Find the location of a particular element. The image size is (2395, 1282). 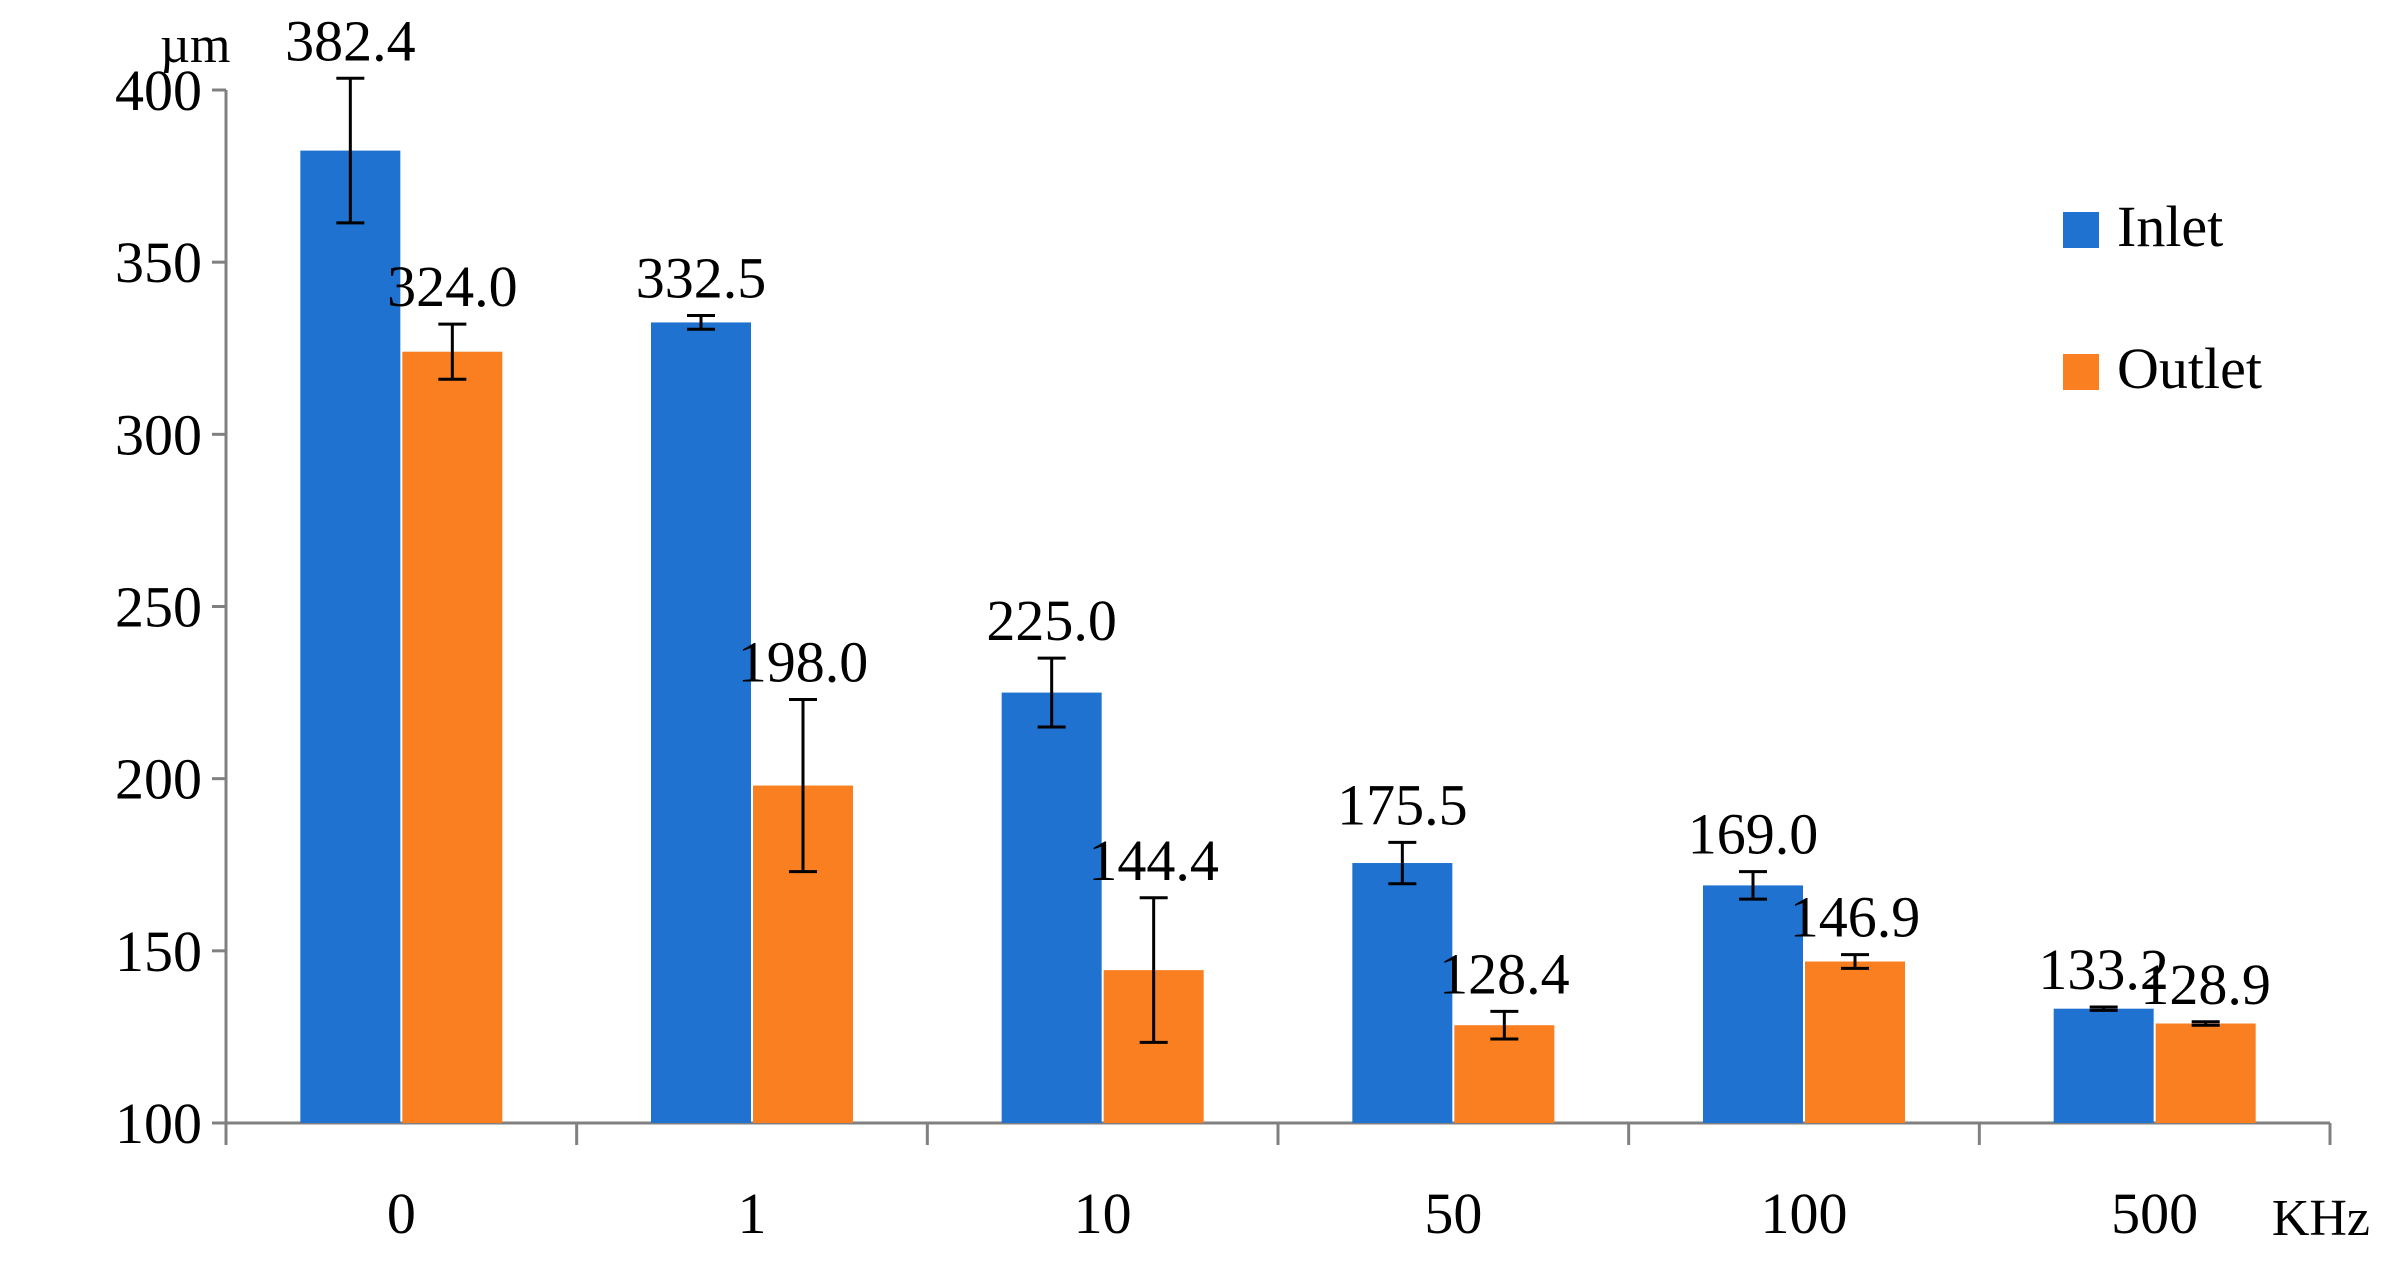

y-tick-label: 150 is located at coordinates (158, 951).